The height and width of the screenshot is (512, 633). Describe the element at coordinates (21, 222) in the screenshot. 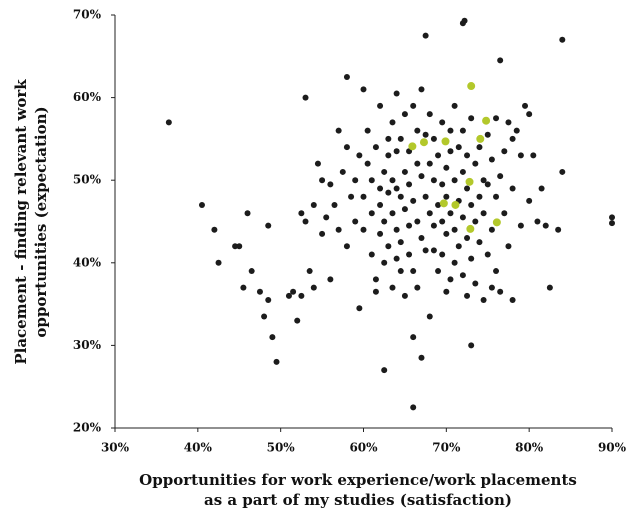

I see `y-axis-title: Placement - finding relevant work` at that location.